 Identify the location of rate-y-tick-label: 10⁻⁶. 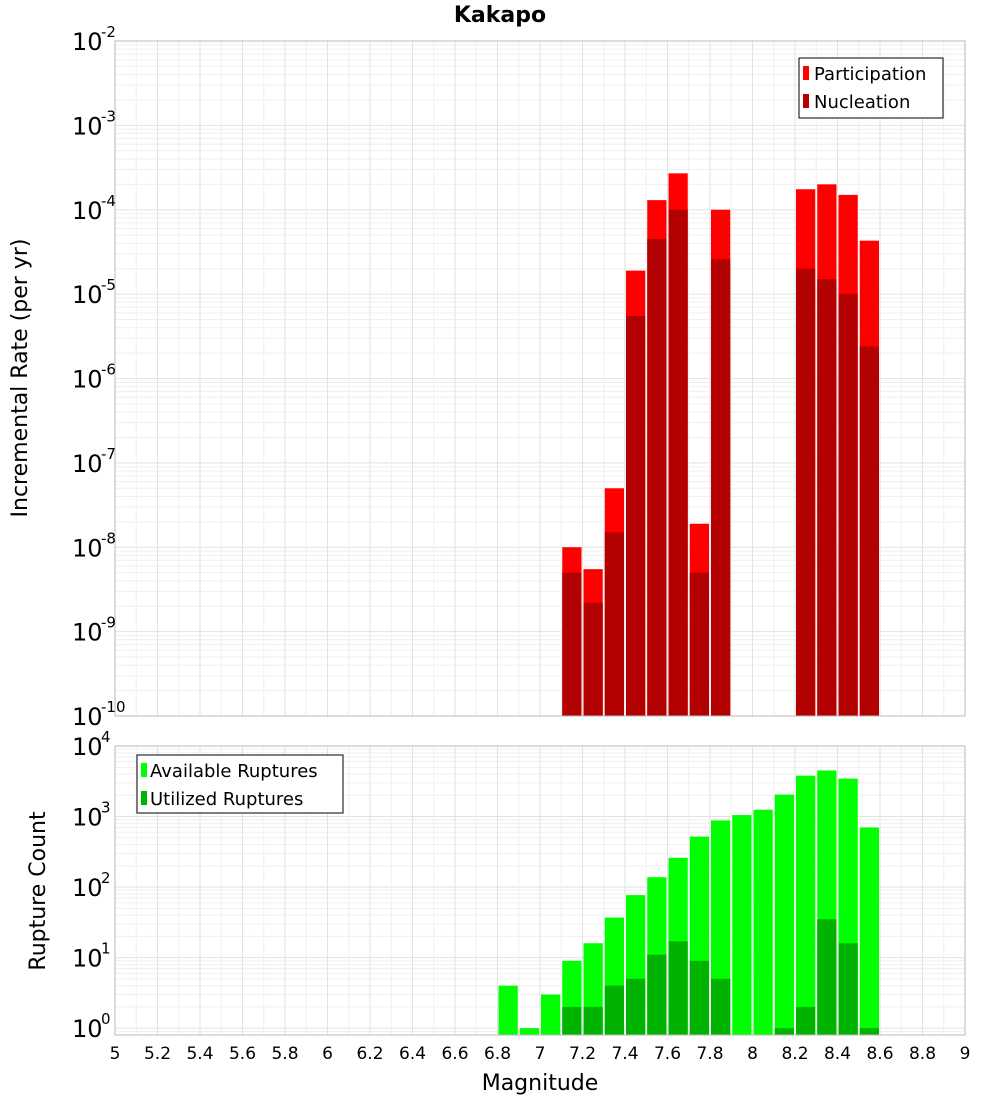
(94, 377).